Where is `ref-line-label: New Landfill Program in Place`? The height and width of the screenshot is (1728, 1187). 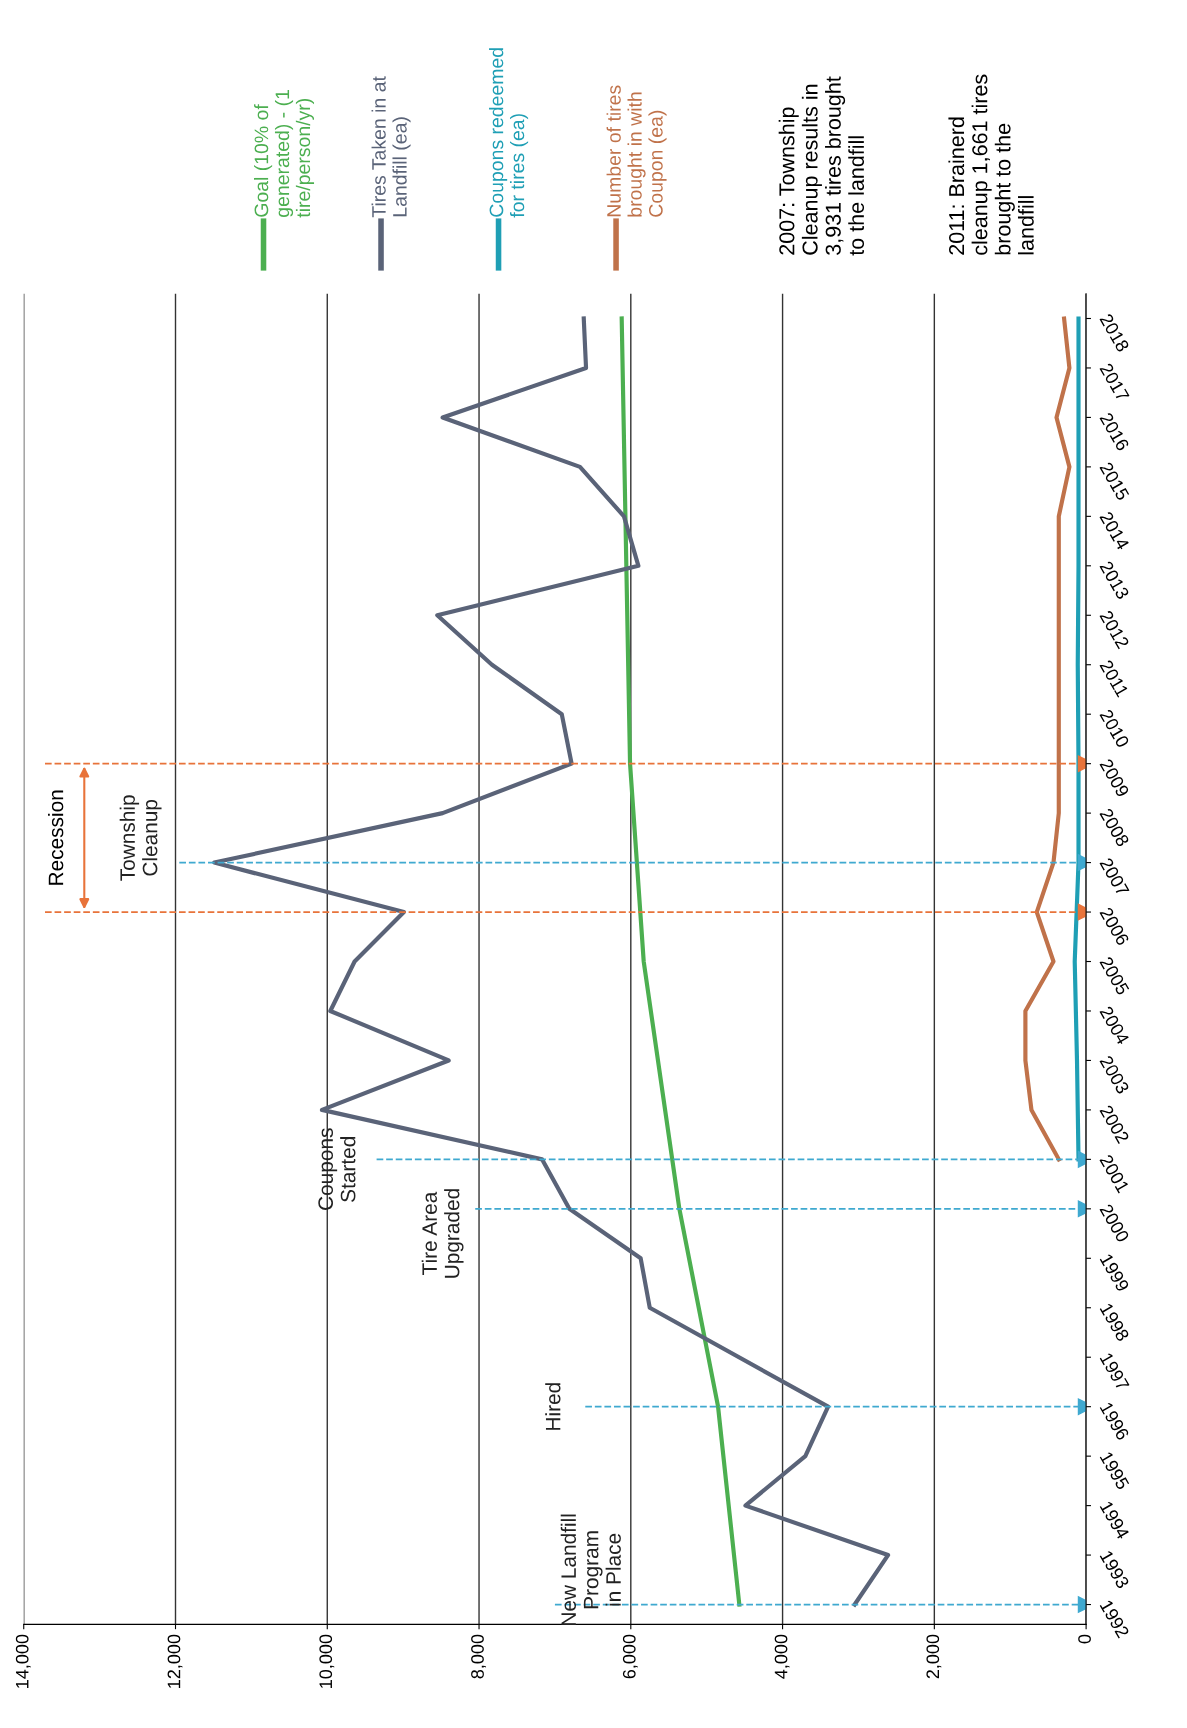 ref-line-label: New Landfill Program in Place is located at coordinates (590, 1569).